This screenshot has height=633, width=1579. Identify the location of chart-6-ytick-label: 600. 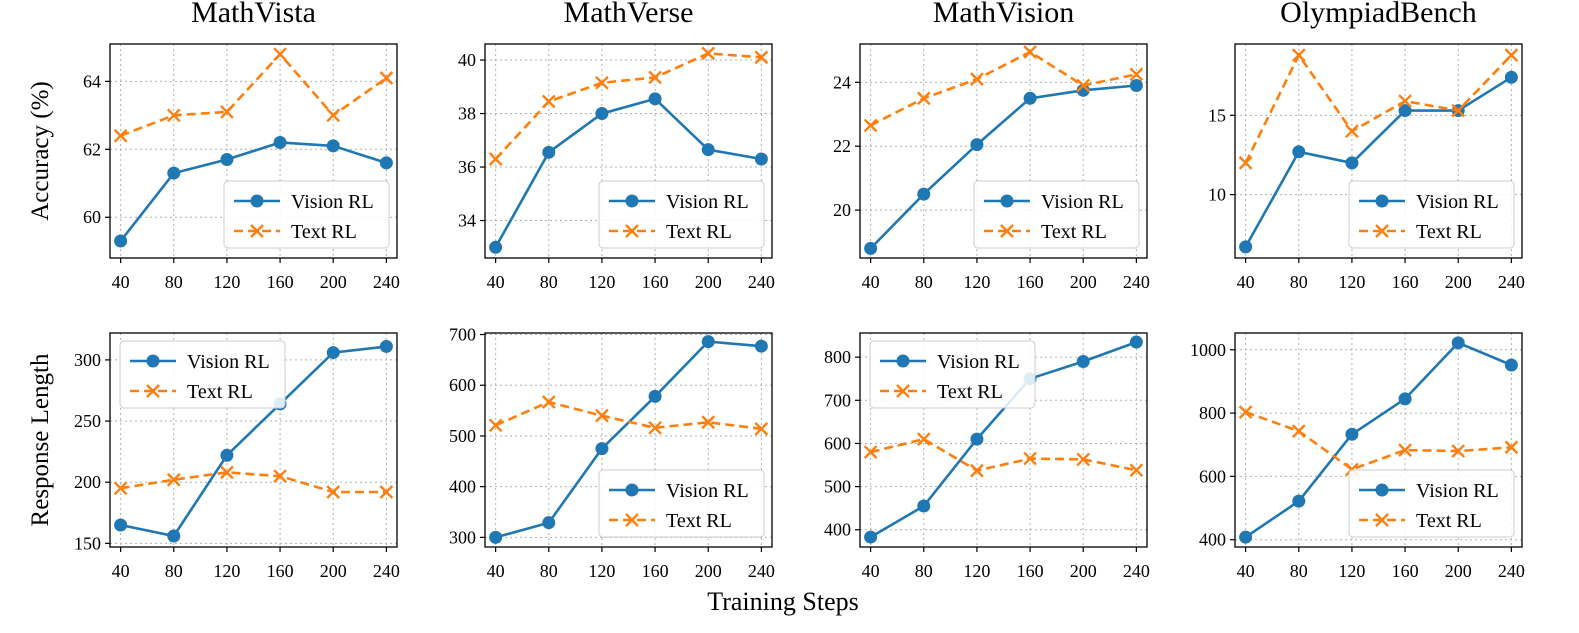
(837, 443).